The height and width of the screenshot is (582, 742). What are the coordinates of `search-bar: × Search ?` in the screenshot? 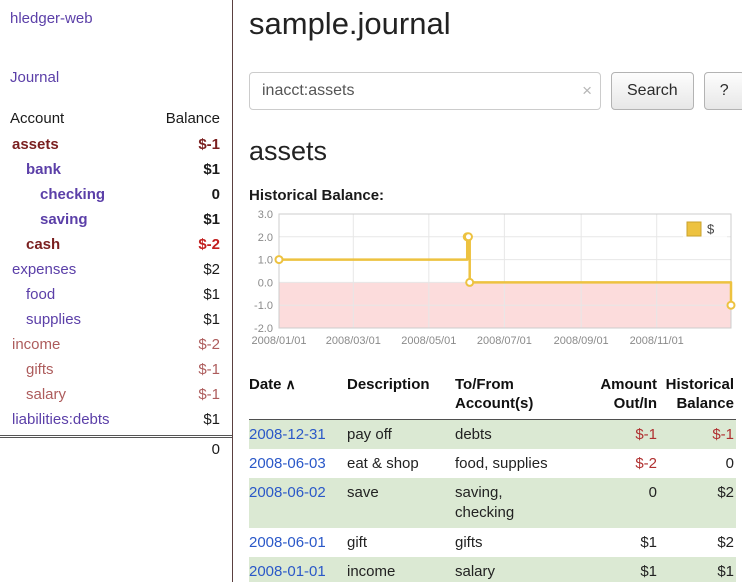 It's located at (495, 91).